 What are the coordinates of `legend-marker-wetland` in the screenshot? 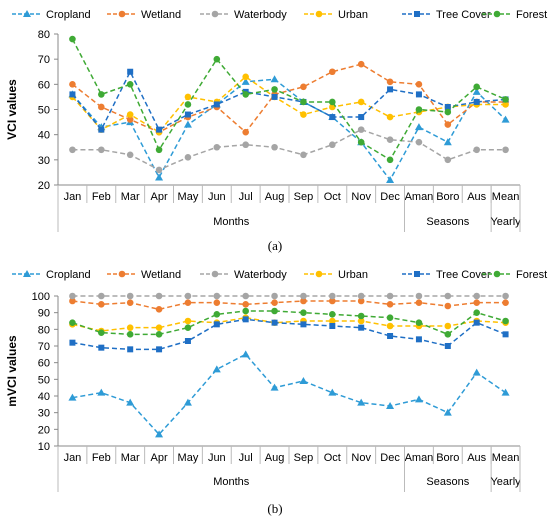 It's located at (122, 274).